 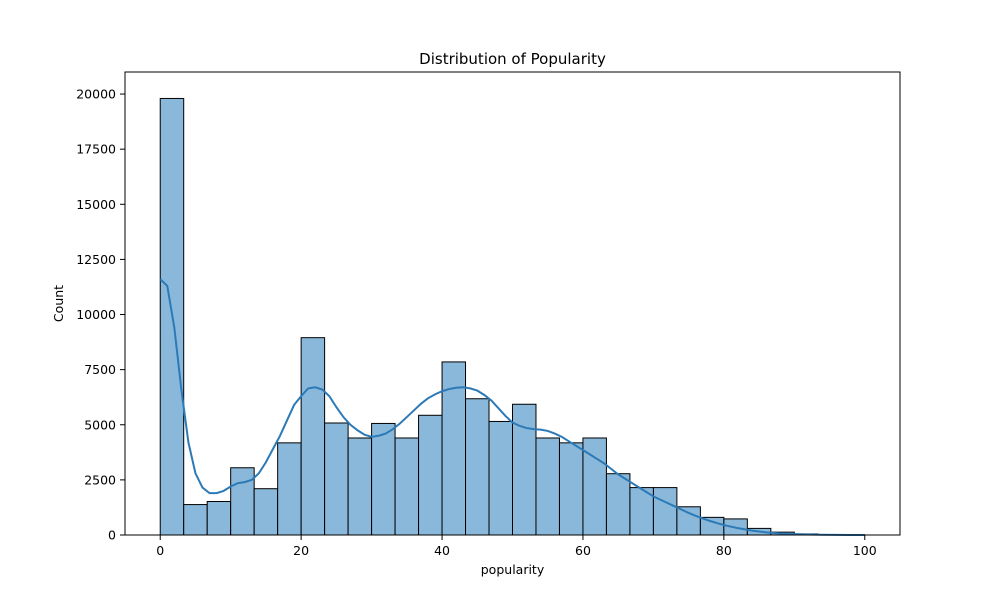 I want to click on y-tick-label: 15000, so click(x=96, y=204).